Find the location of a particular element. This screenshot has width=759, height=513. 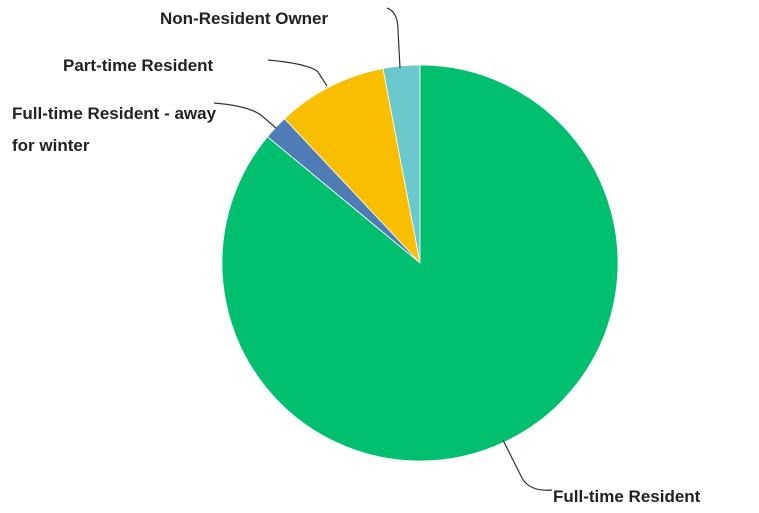

slice-label: Full-time Resident - away for winter is located at coordinates (114, 129).